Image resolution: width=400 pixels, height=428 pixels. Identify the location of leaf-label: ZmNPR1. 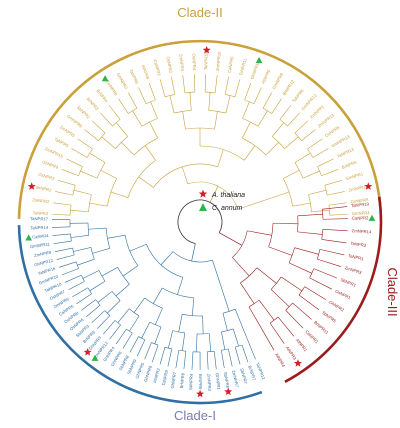
(317, 112).